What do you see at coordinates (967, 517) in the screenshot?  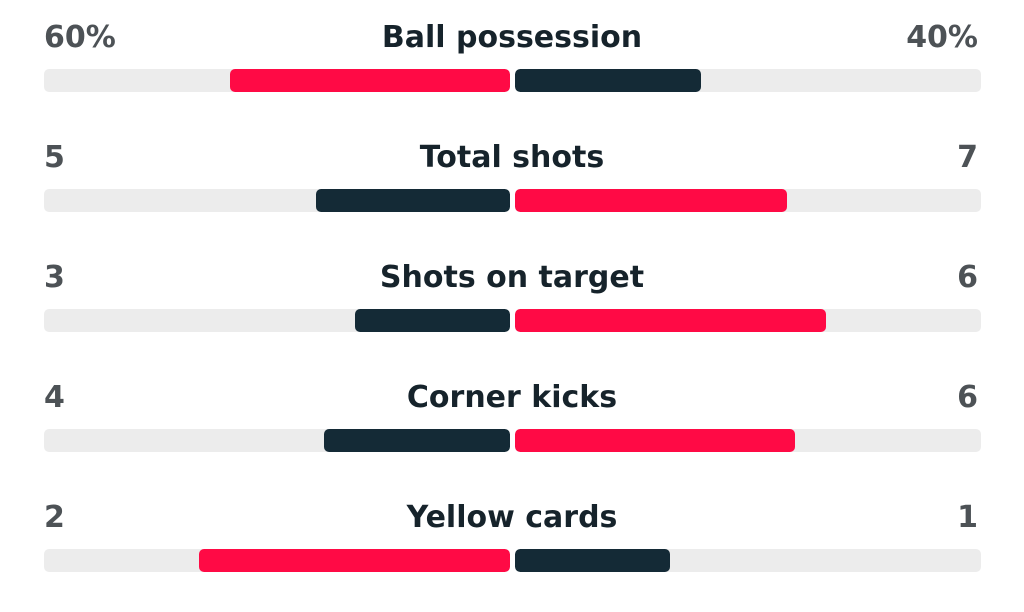 I see `away-value: 1` at bounding box center [967, 517].